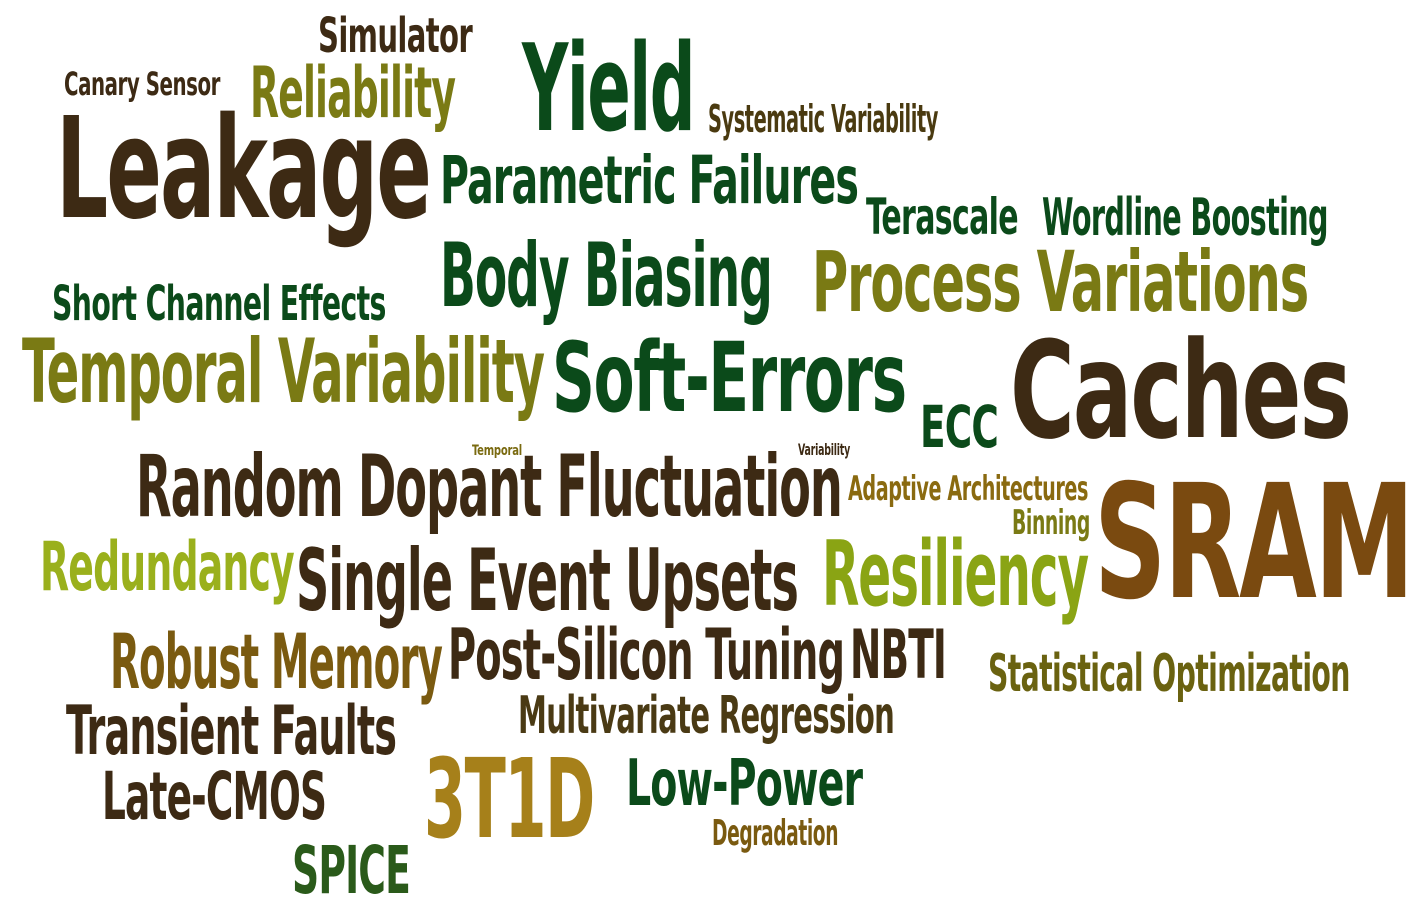 The image size is (1425, 911). What do you see at coordinates (1051, 523) in the screenshot?
I see `word-binning: Binning` at bounding box center [1051, 523].